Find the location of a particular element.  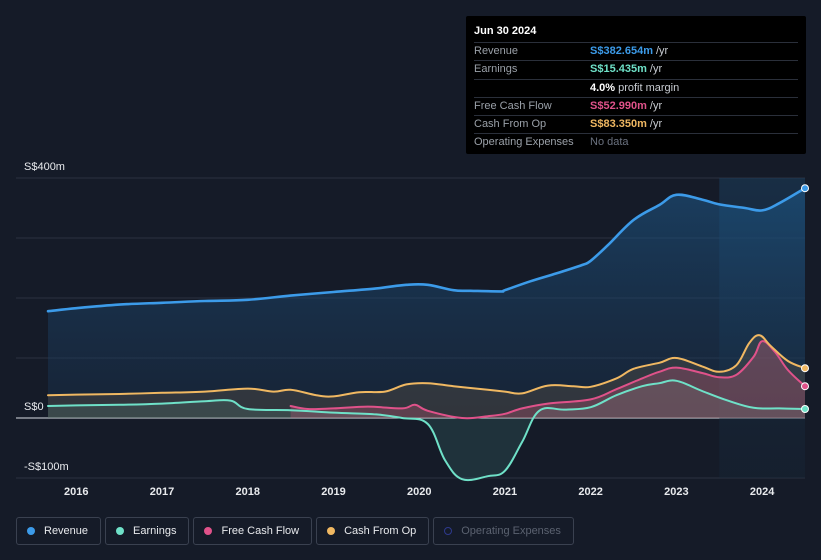

free-cash-flow-area is located at coordinates (548, 380).